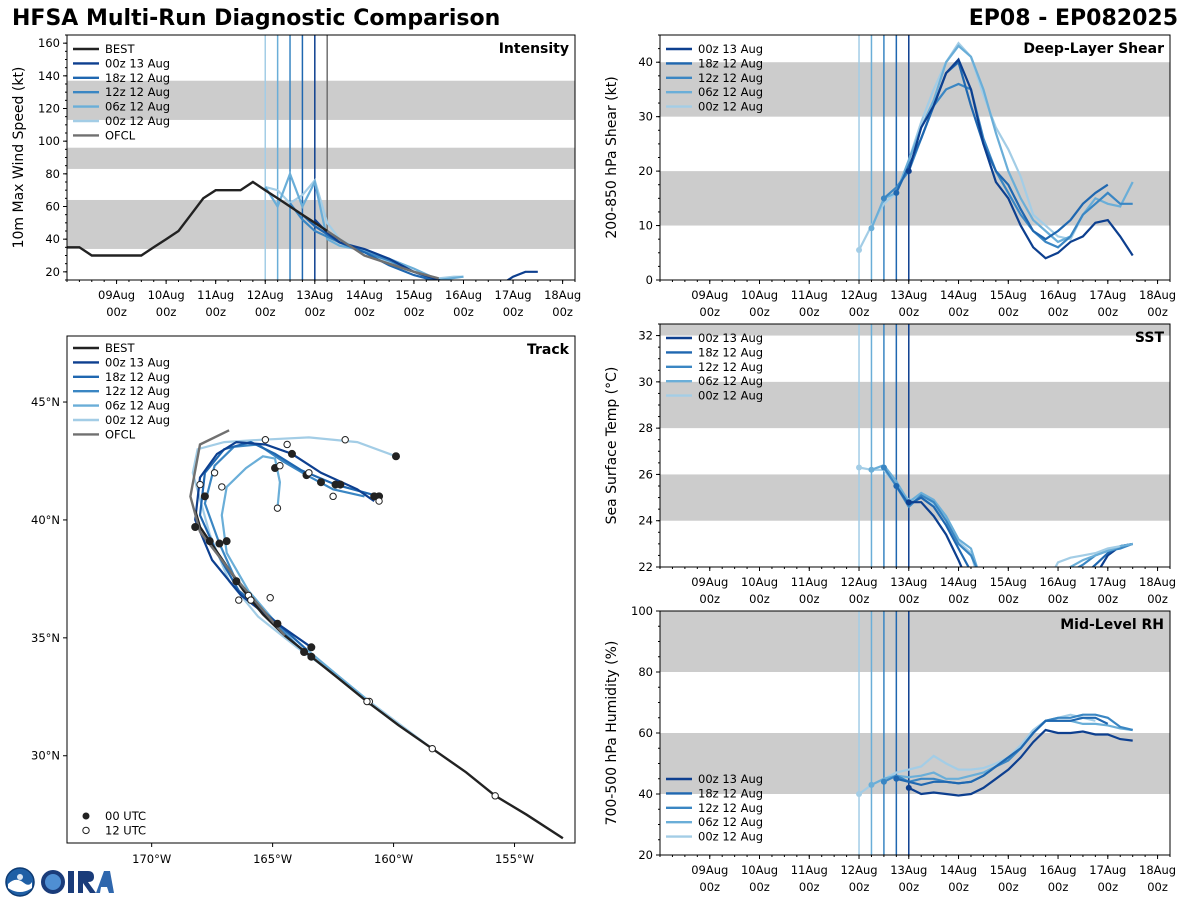 The width and height of the screenshot is (1200, 900). What do you see at coordinates (45, 756) in the screenshot?
I see `track-ytick-label: 30°N` at bounding box center [45, 756].